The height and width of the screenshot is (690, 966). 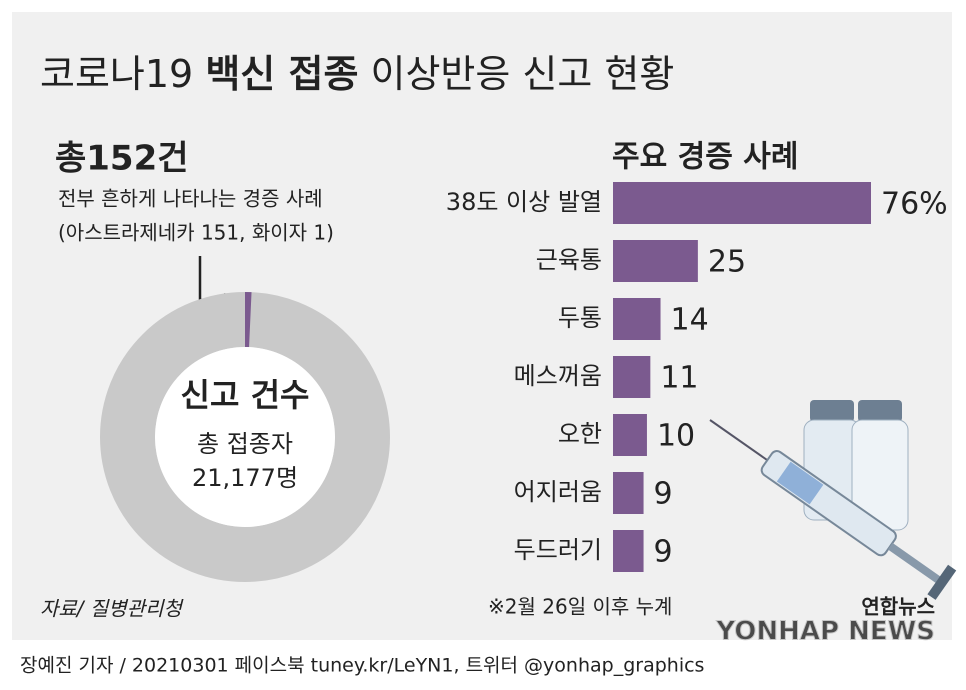 I want to click on donut-total: 21,177명, so click(x=245, y=478).